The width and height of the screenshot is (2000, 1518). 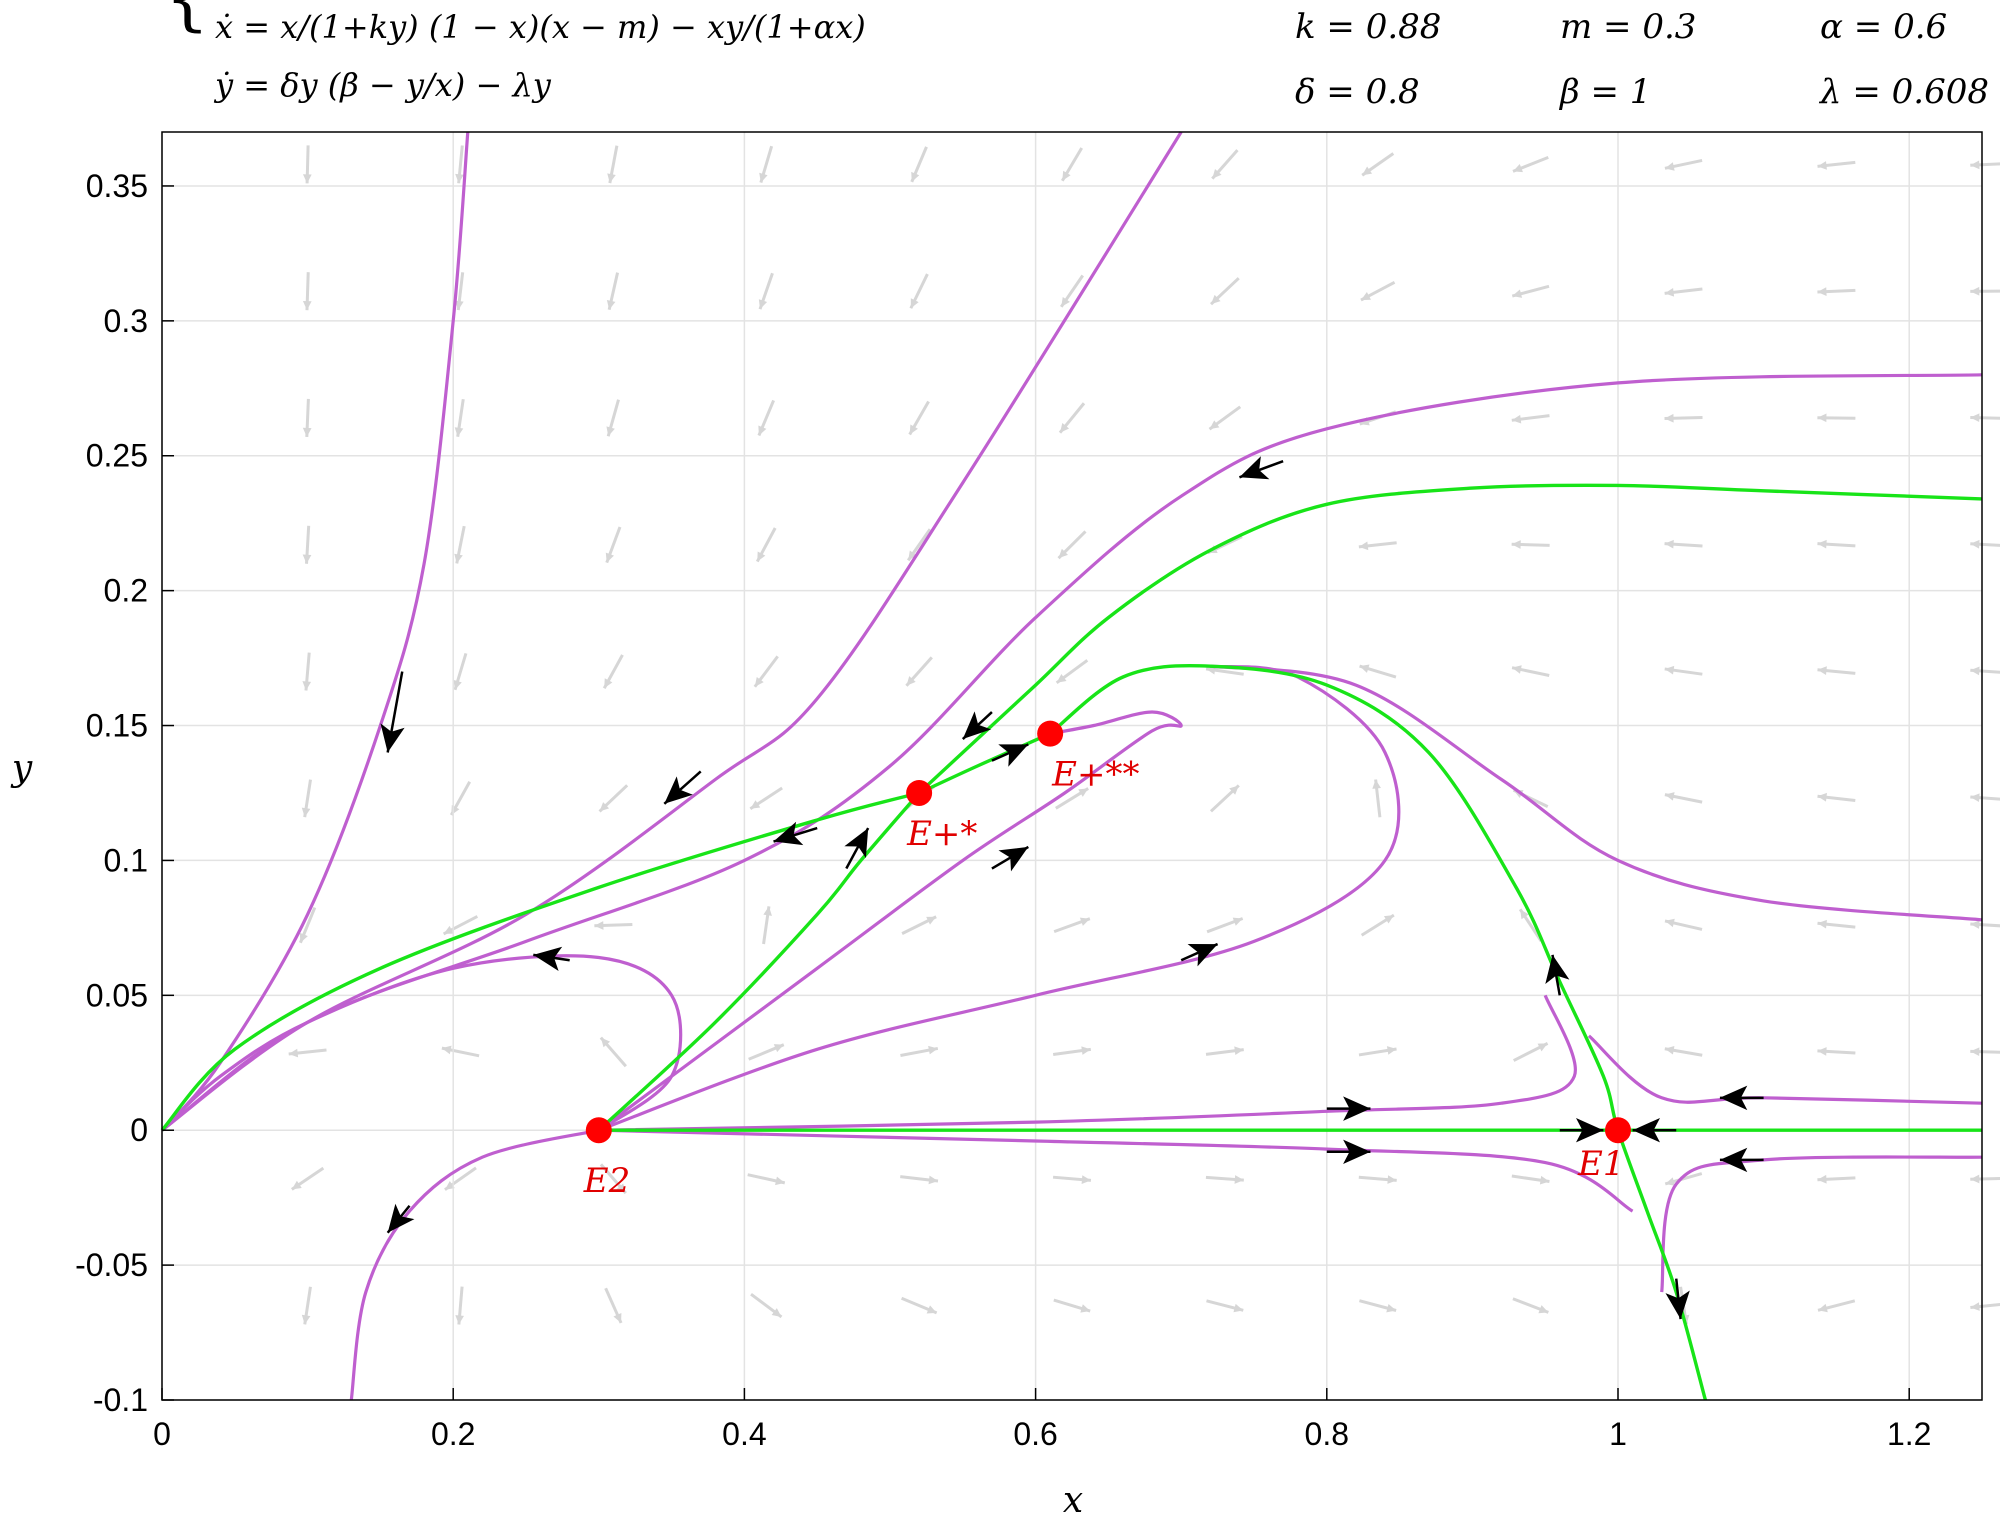 What do you see at coordinates (126, 591) in the screenshot?
I see `y-tick-label: 0.2` at bounding box center [126, 591].